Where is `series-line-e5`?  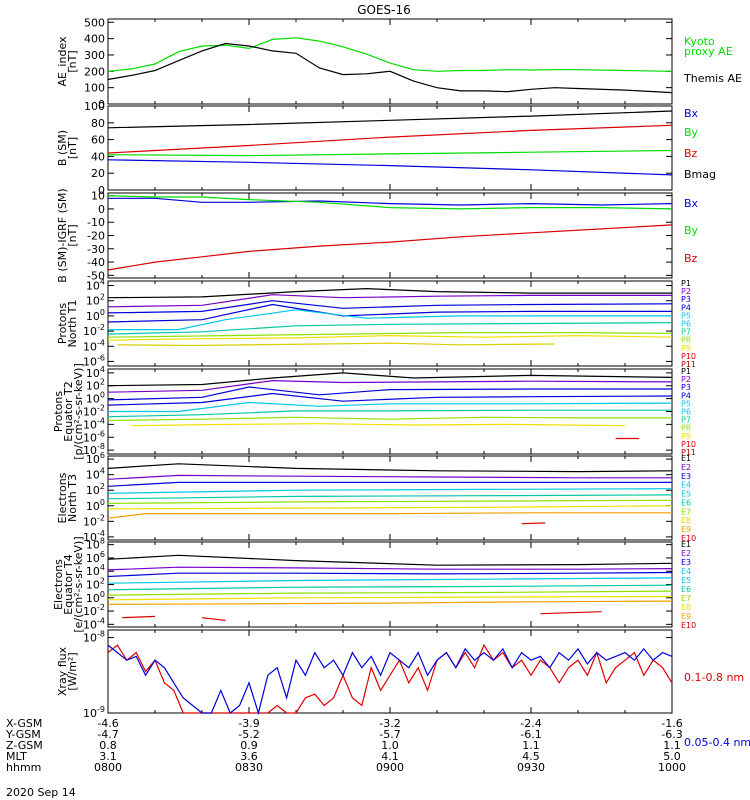 series-line-e5 is located at coordinates (390, 497).